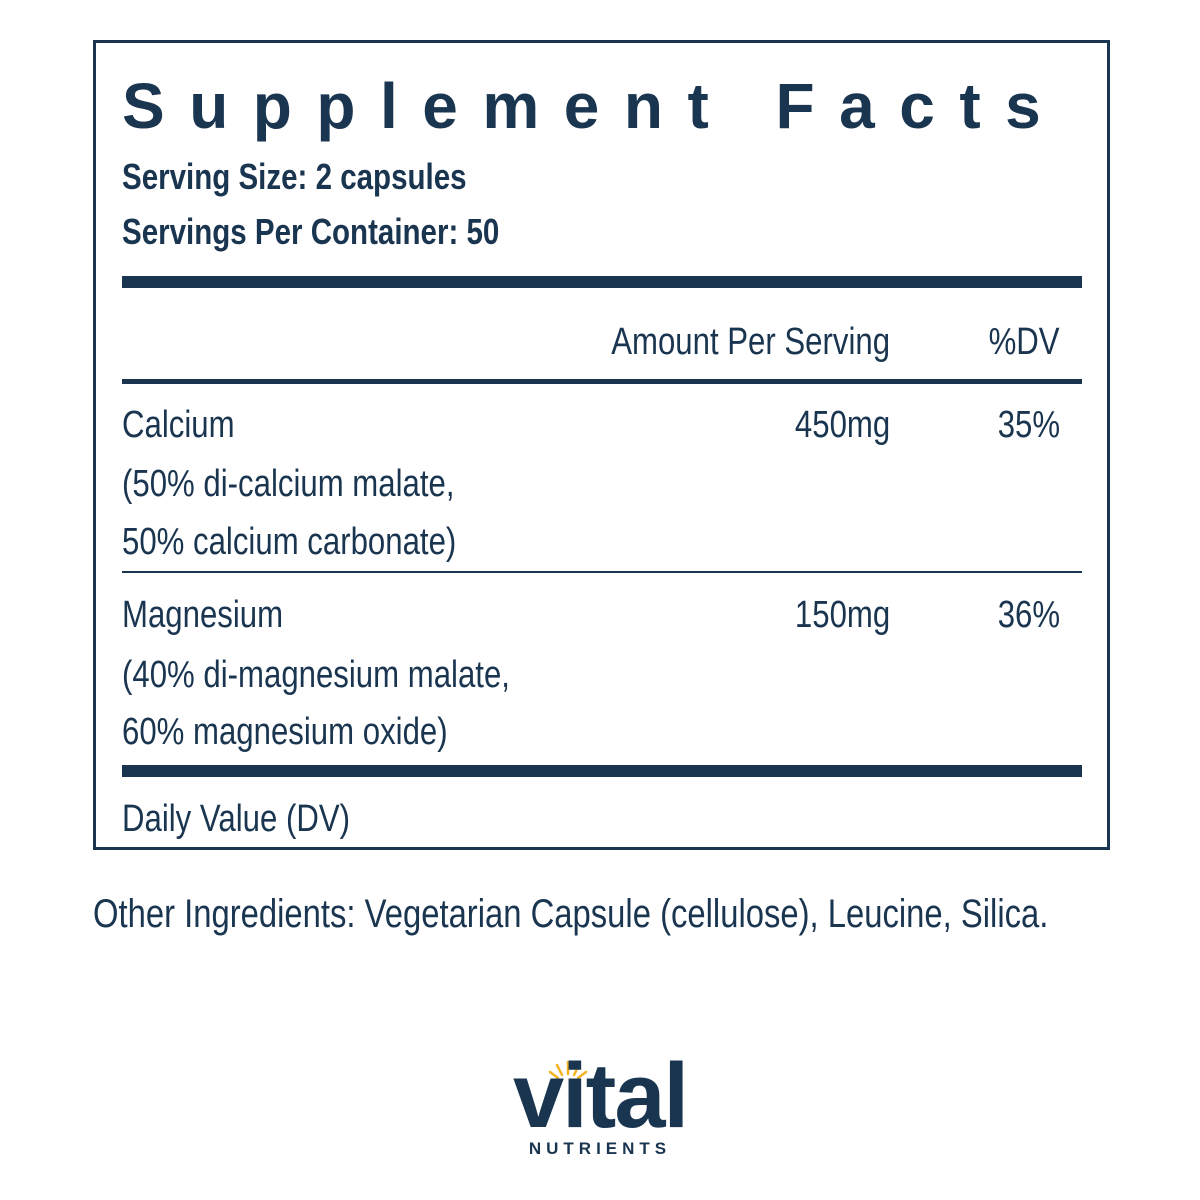 This screenshot has width=1200, height=1200. Describe the element at coordinates (568, 1070) in the screenshot. I see `logo-sun` at that location.